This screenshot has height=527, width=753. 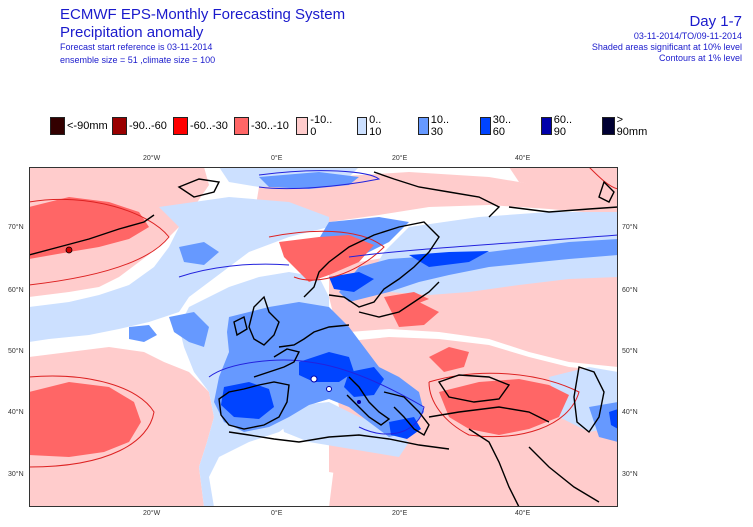 What do you see at coordinates (321, 126) in the screenshot?
I see `legend-label: -10.. 0` at bounding box center [321, 126].